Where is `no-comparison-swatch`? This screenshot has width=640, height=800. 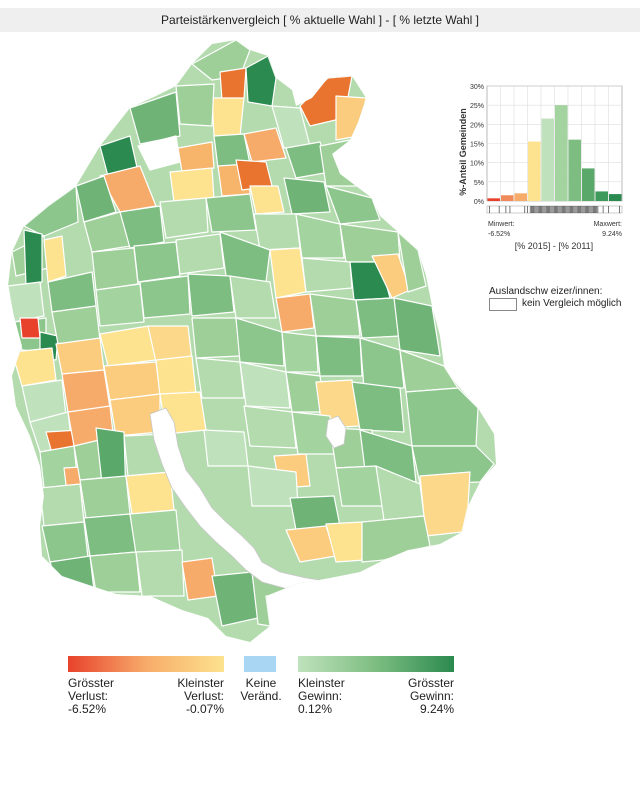
no-comparison-swatch is located at coordinates (503, 304).